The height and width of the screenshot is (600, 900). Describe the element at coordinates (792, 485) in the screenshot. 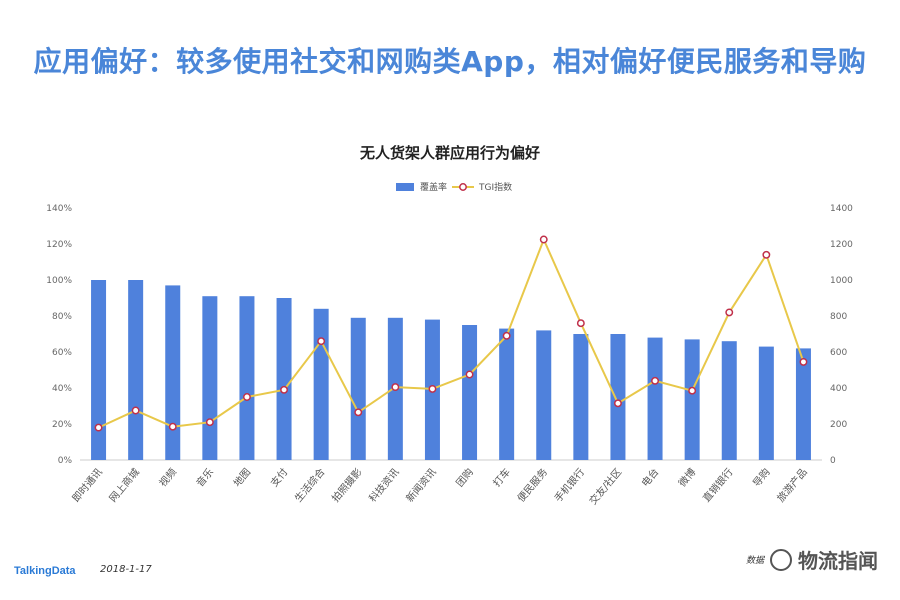

I see `x-tick-label: 旅游产品` at that location.